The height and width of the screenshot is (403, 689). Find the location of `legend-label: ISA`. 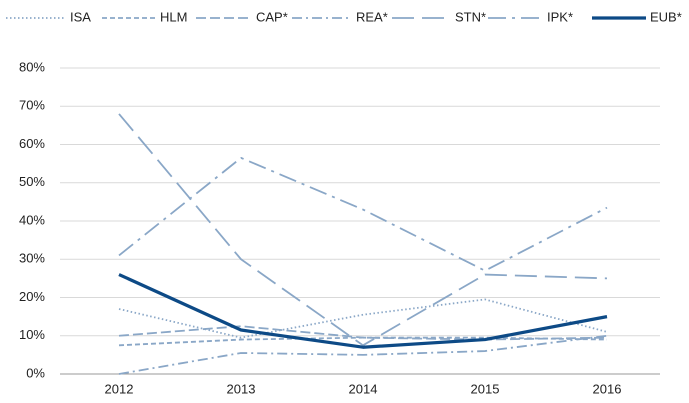

legend-label: ISA is located at coordinates (80, 16).